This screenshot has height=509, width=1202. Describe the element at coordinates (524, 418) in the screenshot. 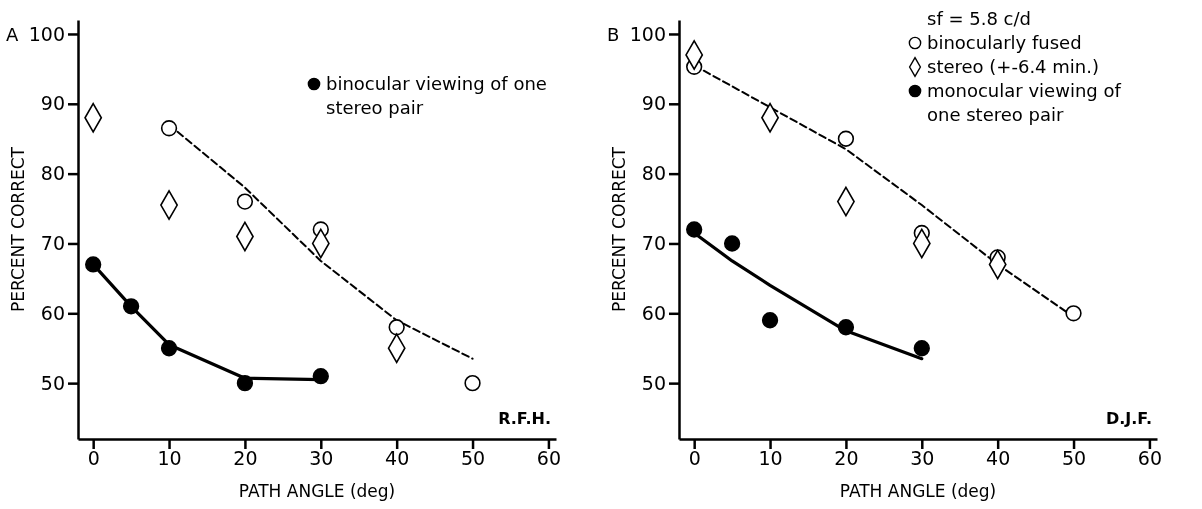

I see `annotation: R.F.H.` at that location.